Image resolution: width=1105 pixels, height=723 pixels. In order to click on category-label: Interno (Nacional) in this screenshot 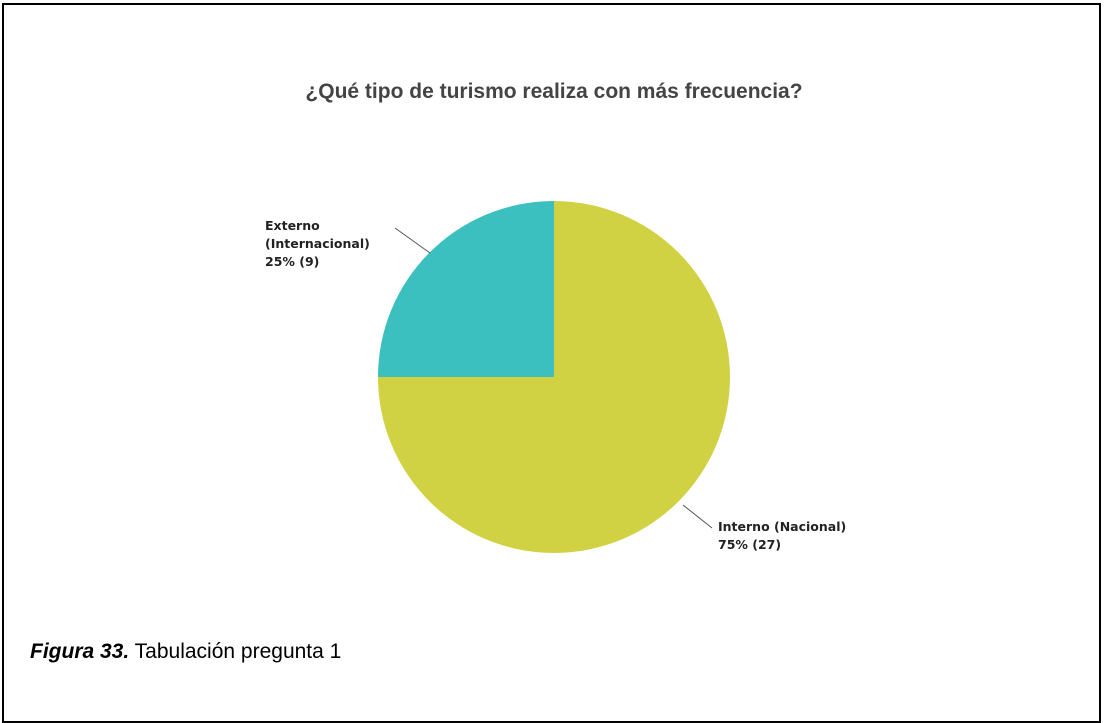, I will do `click(782, 526)`.